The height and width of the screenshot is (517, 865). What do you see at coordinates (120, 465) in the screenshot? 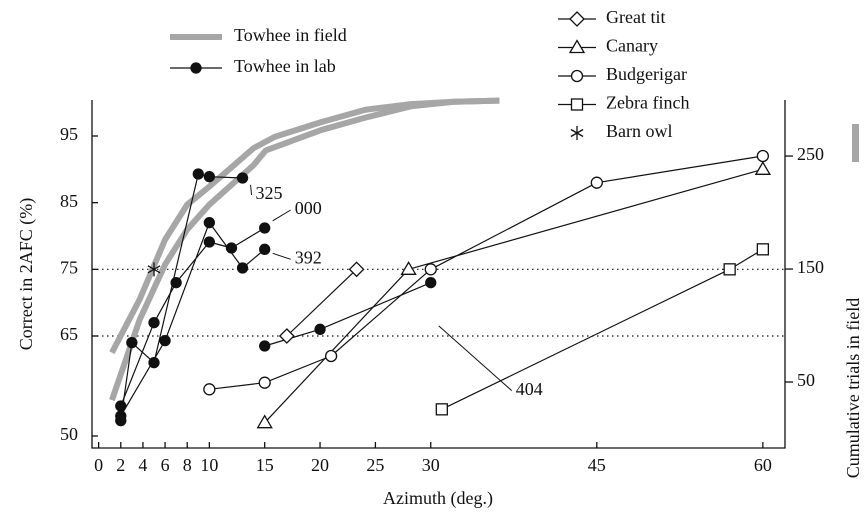
I see `x-tick-label: 2` at bounding box center [120, 465].